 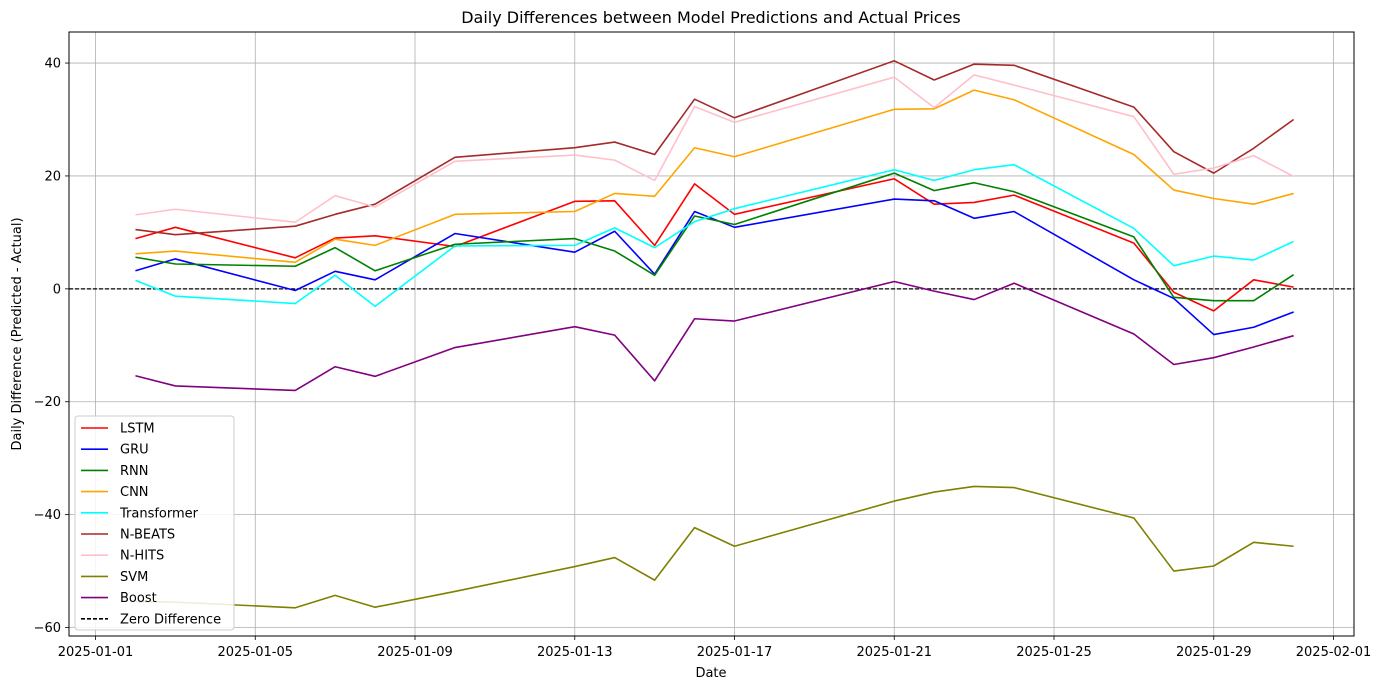 I want to click on legend-label: RNN, so click(x=134, y=471).